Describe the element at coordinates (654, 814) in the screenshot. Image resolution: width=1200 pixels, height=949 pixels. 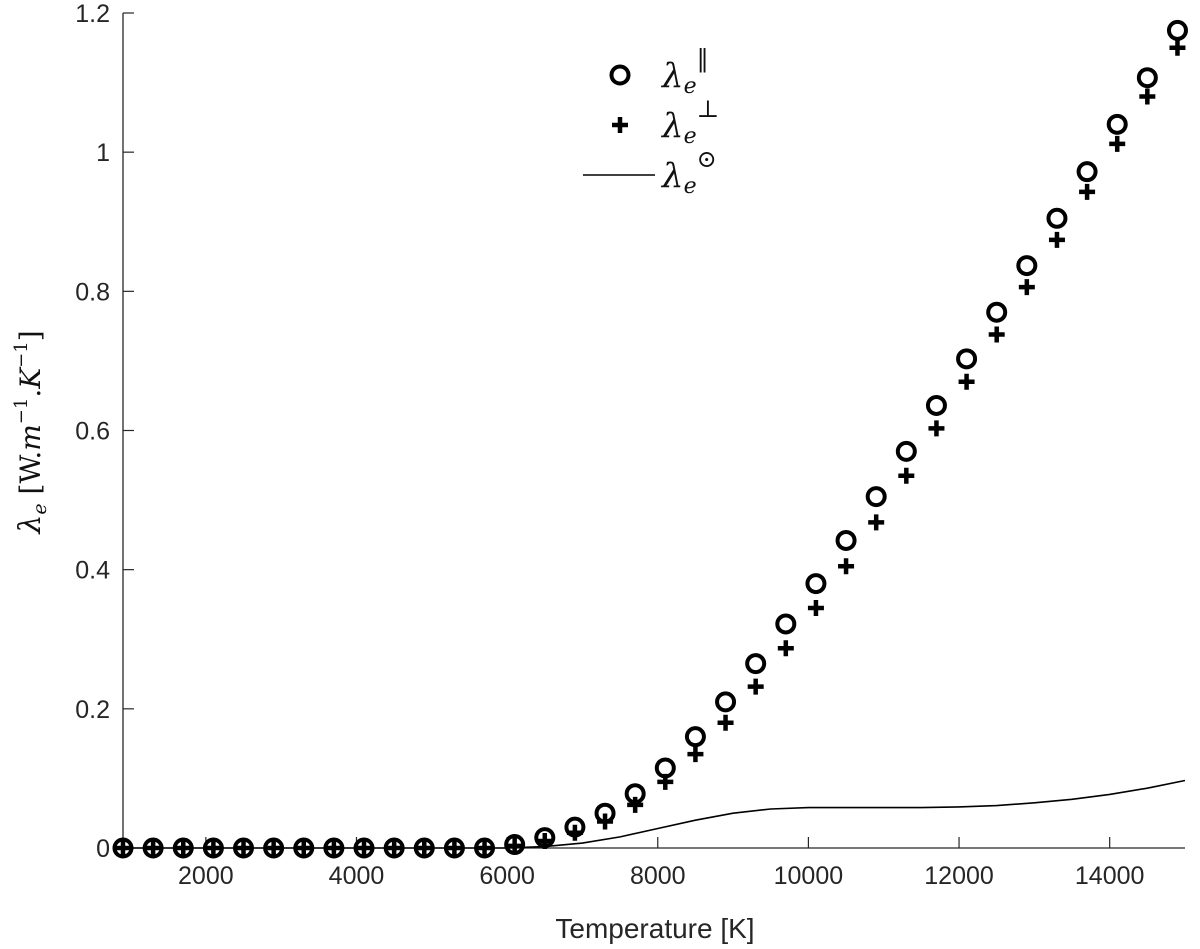
I see `series-line-sun` at that location.